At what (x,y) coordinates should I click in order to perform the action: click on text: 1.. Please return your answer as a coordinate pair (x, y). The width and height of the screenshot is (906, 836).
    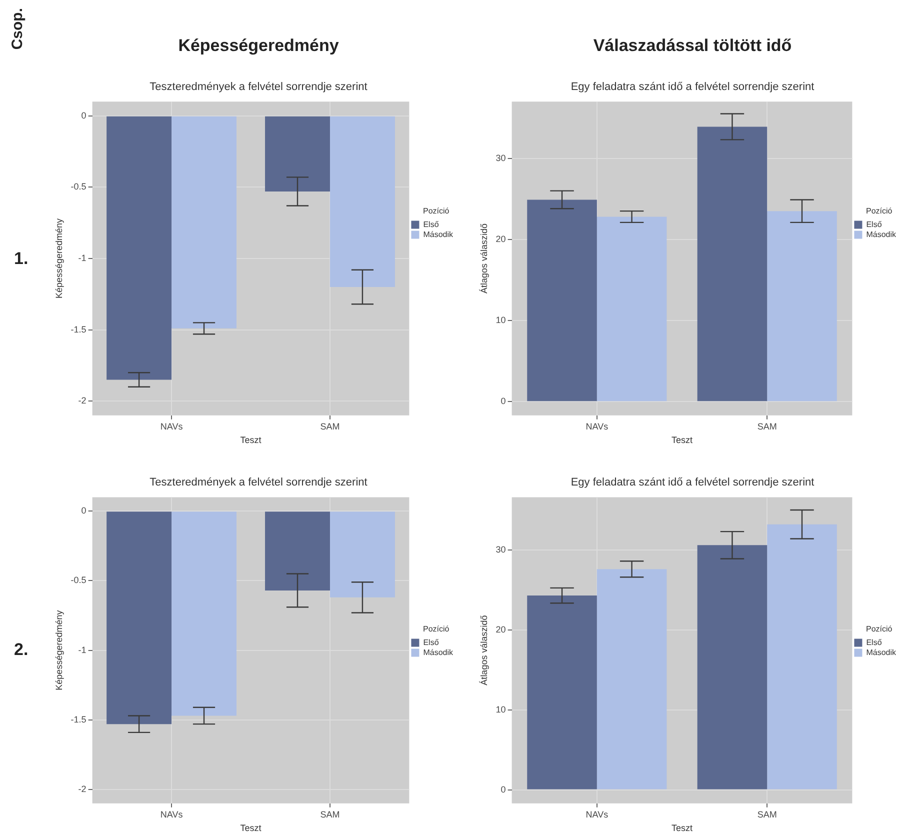
    Looking at the image, I should click on (21, 259).